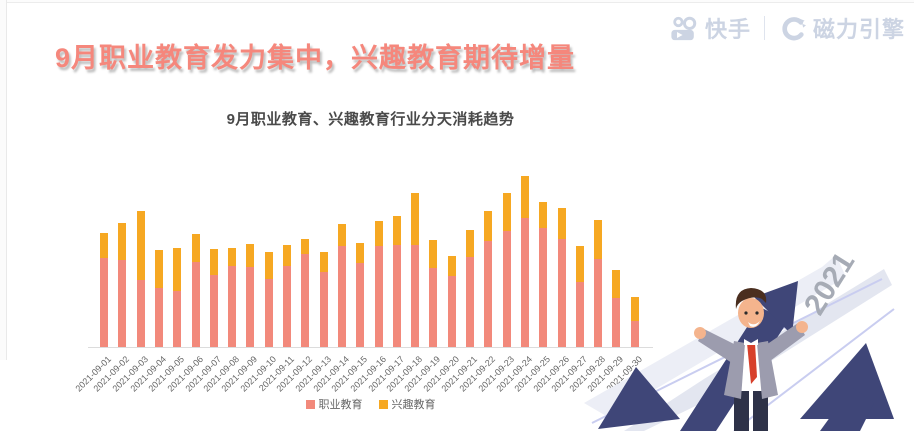  What do you see at coordinates (370, 404) in the screenshot?
I see `chart-legend: 职业教育 兴趣教育` at bounding box center [370, 404].